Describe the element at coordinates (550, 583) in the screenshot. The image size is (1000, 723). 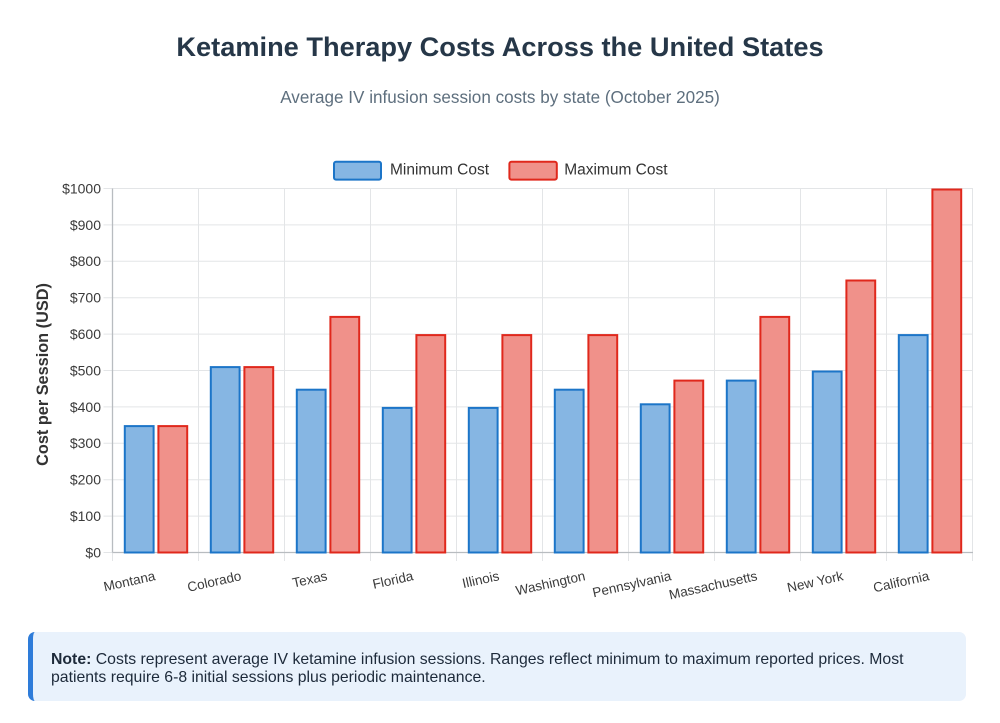
I see `svg-text: Washington` at that location.